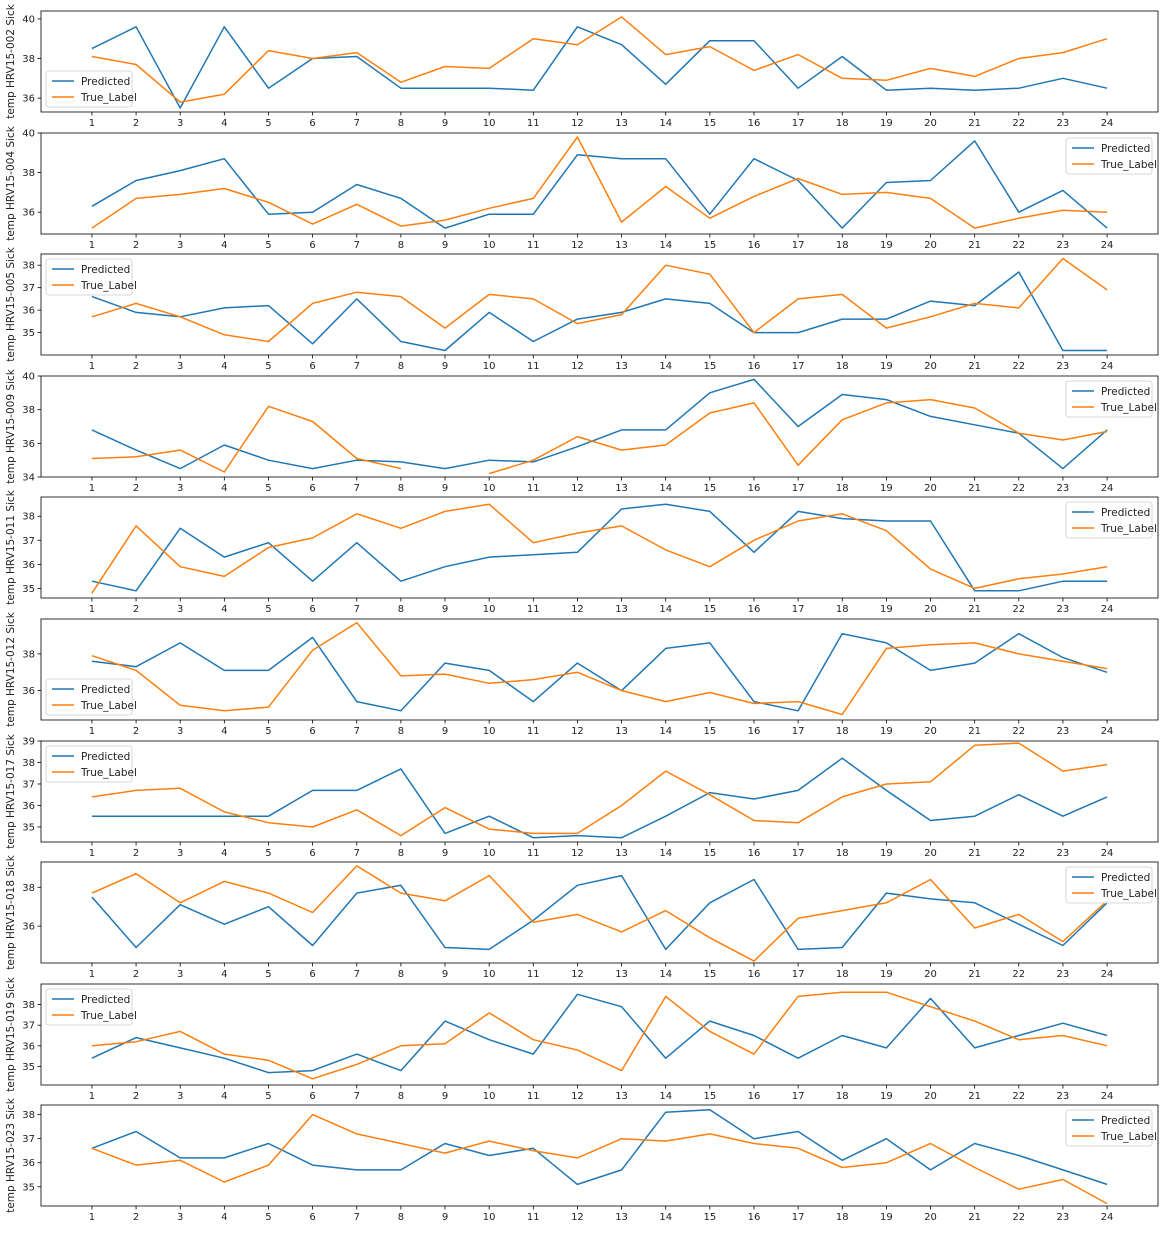  I want to click on y-axis-label: temp HRV15-009 Sick, so click(11, 425).